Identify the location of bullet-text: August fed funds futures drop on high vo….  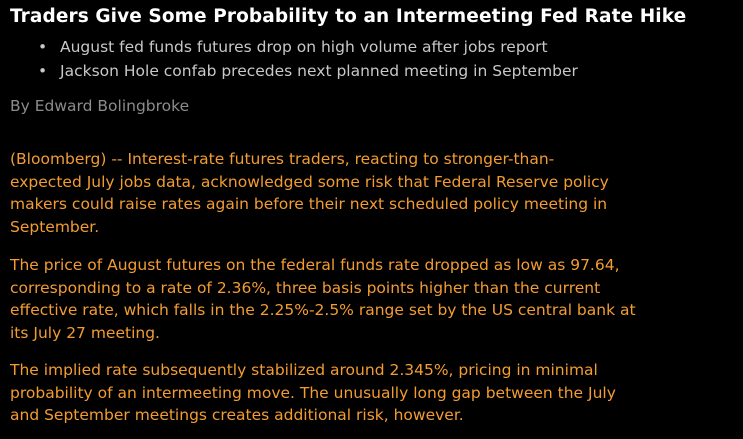
(304, 47).